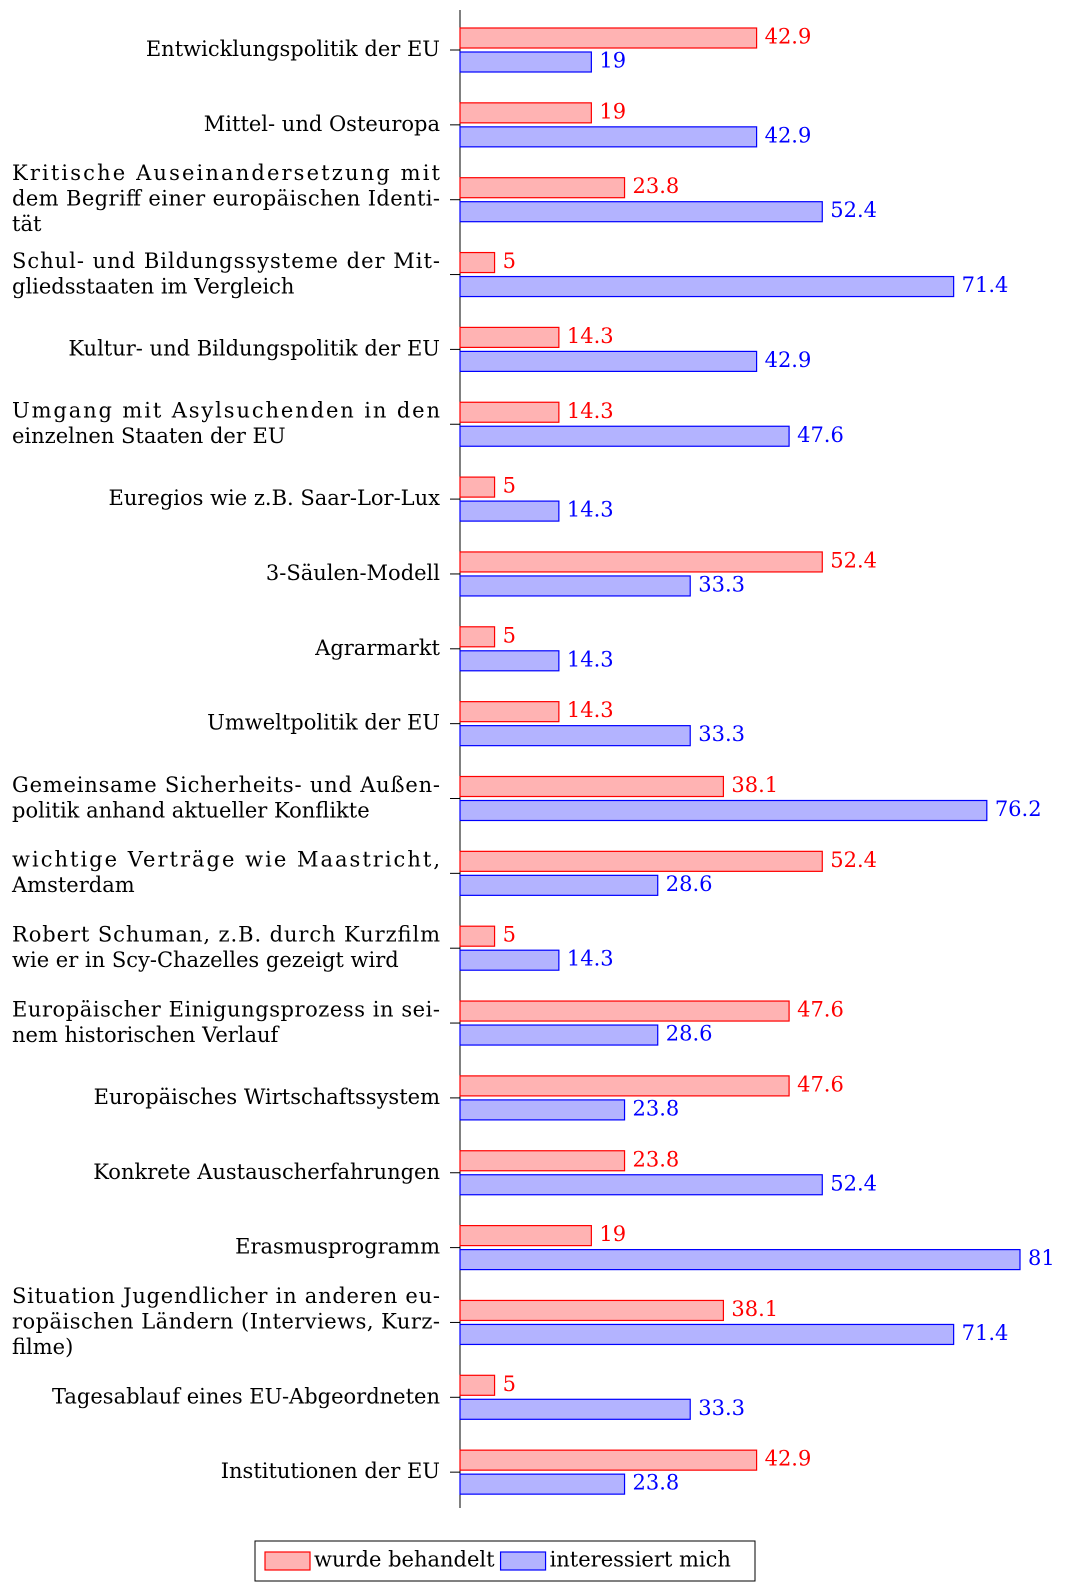  What do you see at coordinates (323, 722) in the screenshot?
I see `y-tick-label: Umweltpolitik der EU` at bounding box center [323, 722].